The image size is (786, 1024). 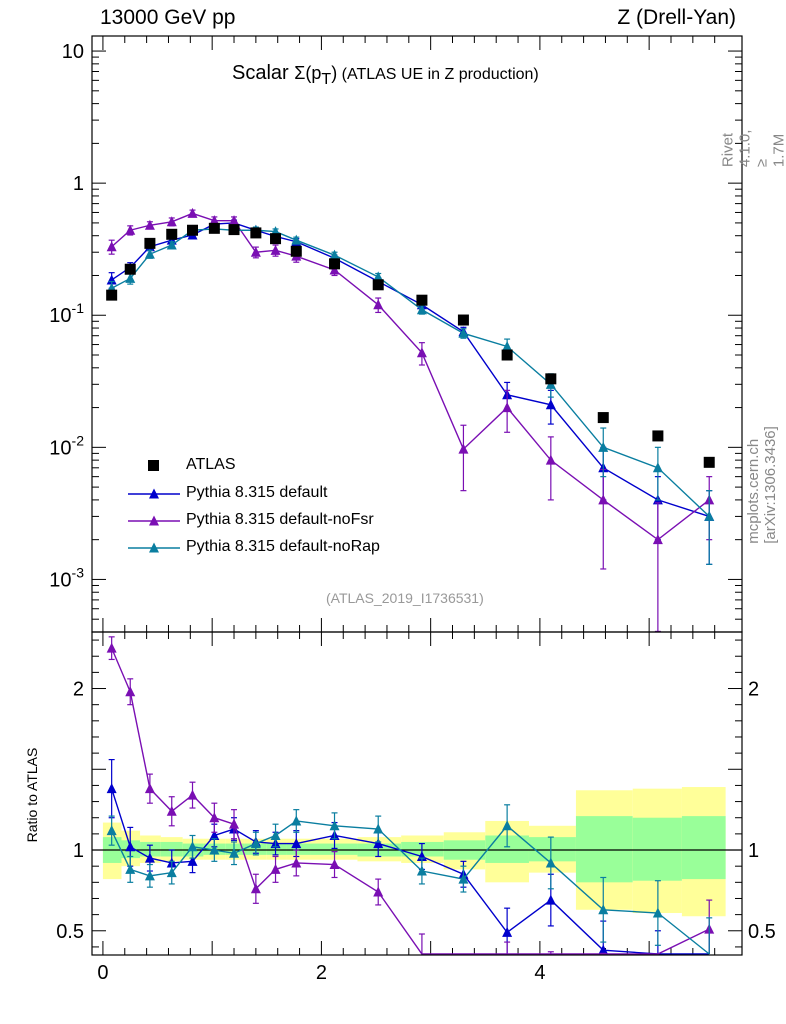 I want to click on header-energy: 13000 GeV pp, so click(x=168, y=17).